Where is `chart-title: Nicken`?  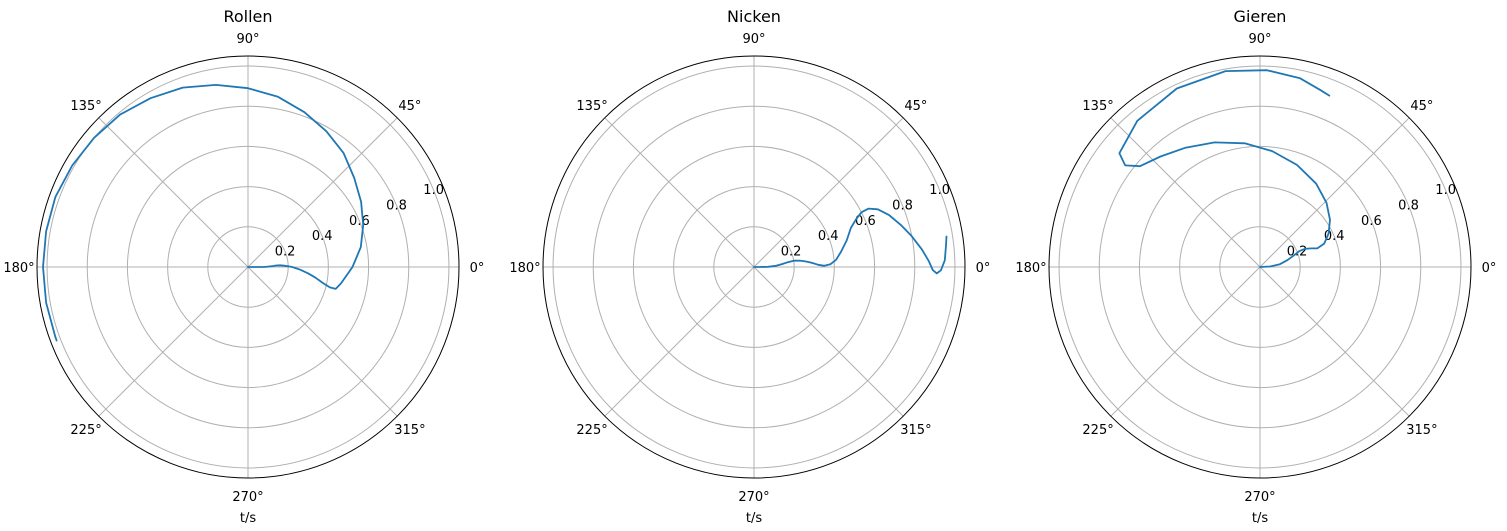
chart-title: Nicken is located at coordinates (754, 16).